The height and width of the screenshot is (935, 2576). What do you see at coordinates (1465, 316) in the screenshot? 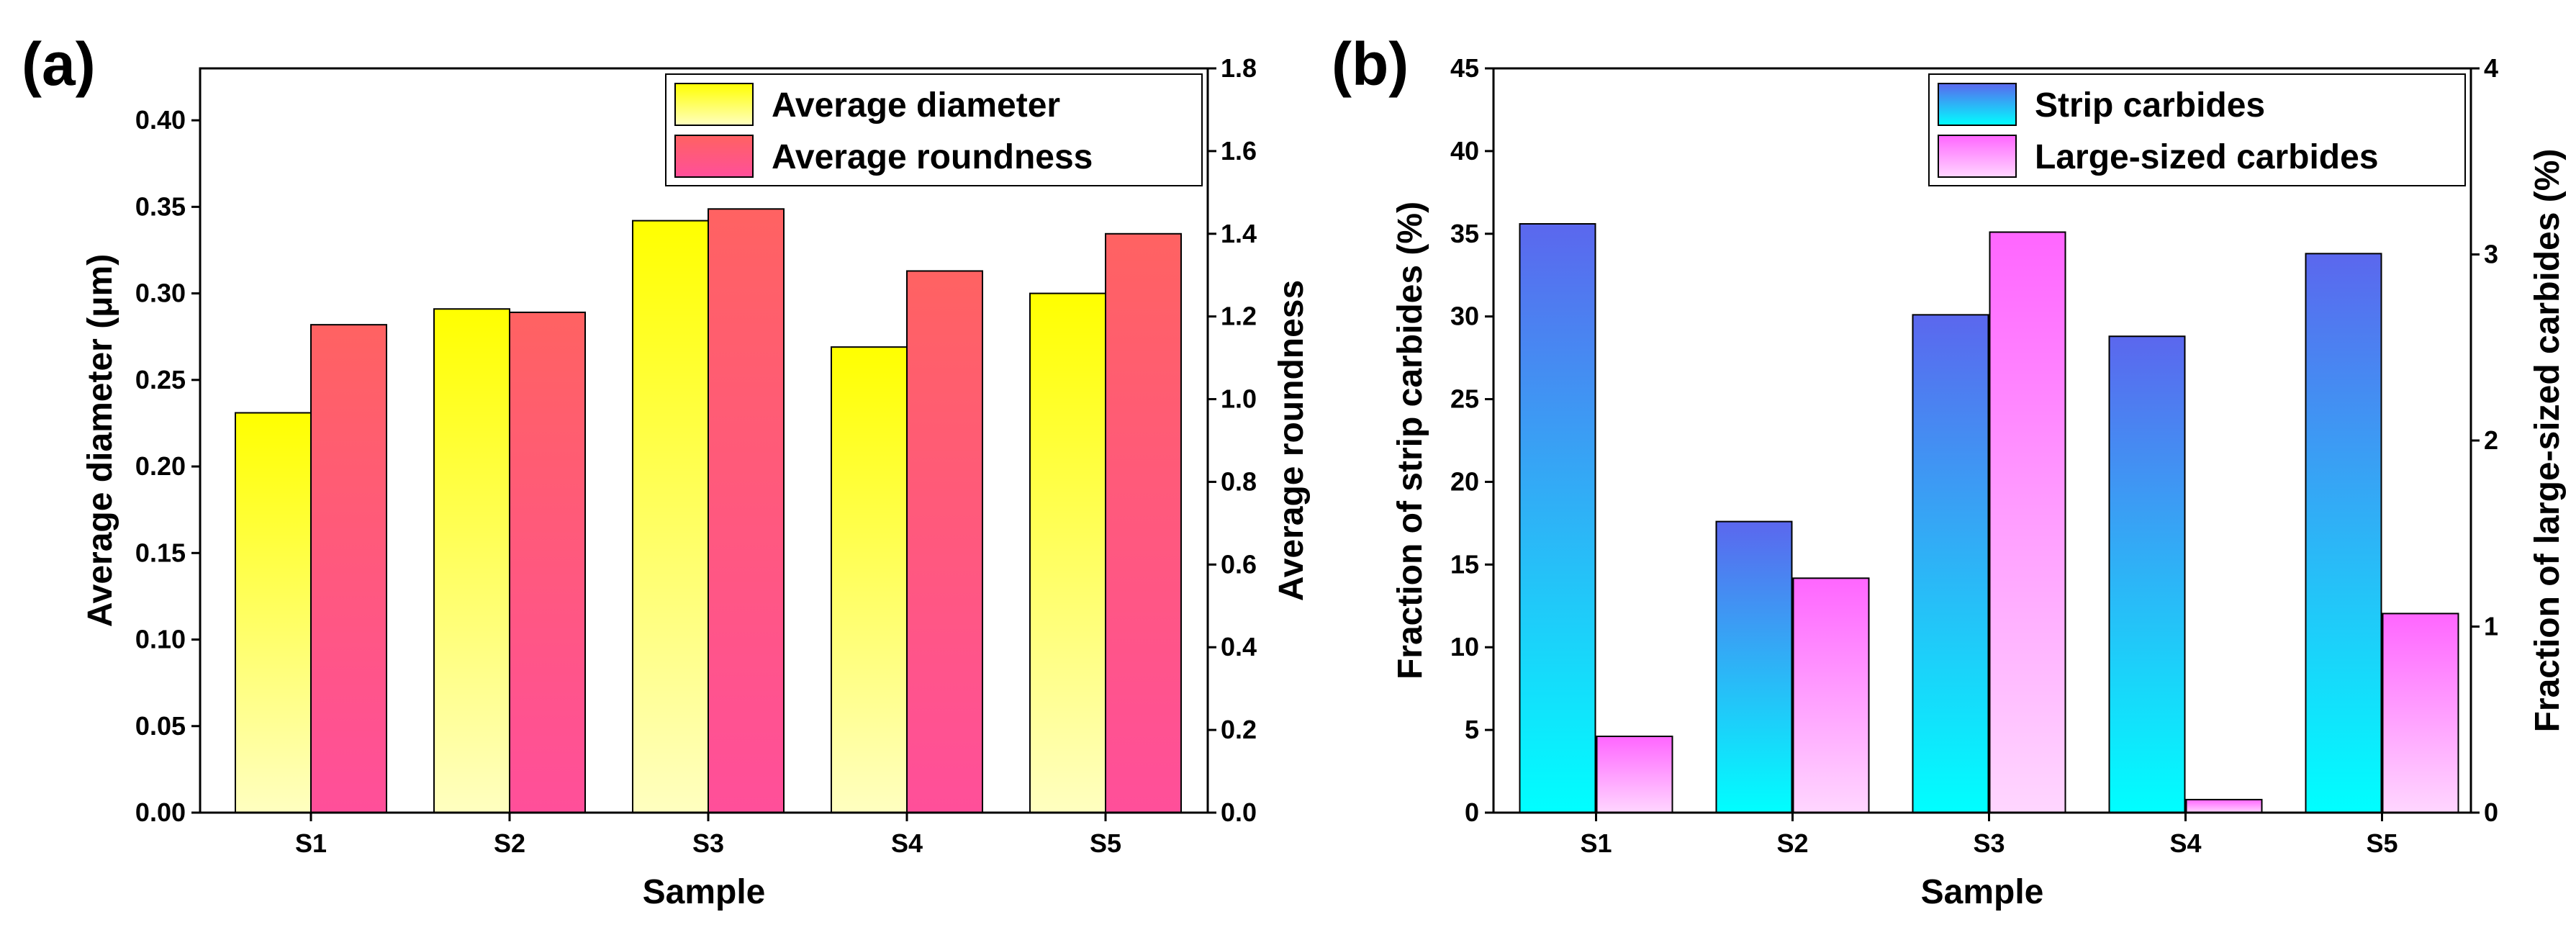
I see `left-axis-tick-label: 30` at bounding box center [1465, 316].